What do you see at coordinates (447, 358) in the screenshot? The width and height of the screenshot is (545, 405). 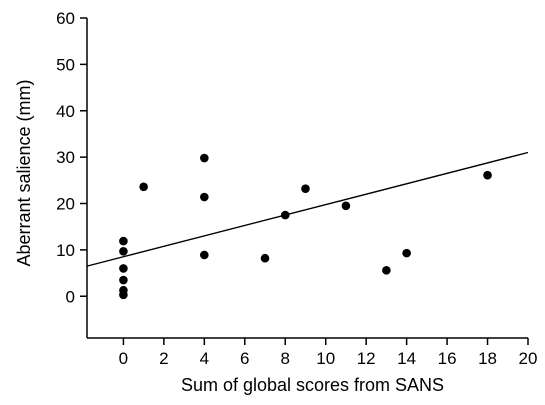 I see `x-tick-label: 16` at bounding box center [447, 358].